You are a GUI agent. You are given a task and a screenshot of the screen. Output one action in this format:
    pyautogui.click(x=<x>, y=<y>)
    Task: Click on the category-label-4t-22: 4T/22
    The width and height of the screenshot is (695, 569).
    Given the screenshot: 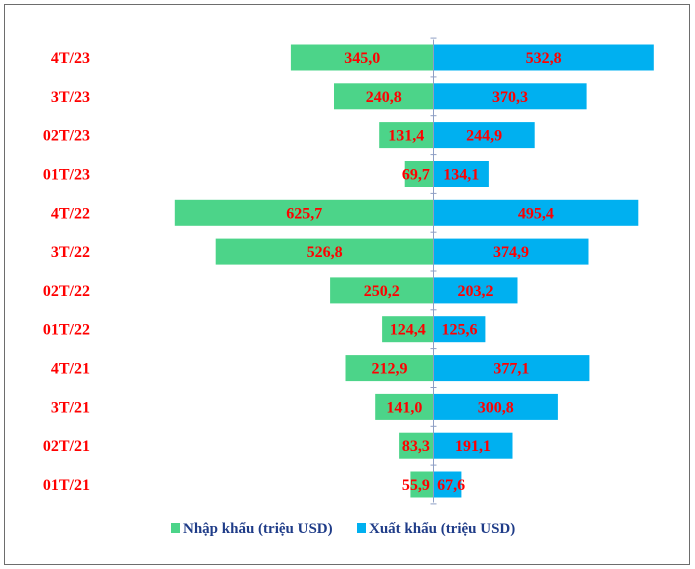 What is the action you would take?
    pyautogui.click(x=70, y=213)
    